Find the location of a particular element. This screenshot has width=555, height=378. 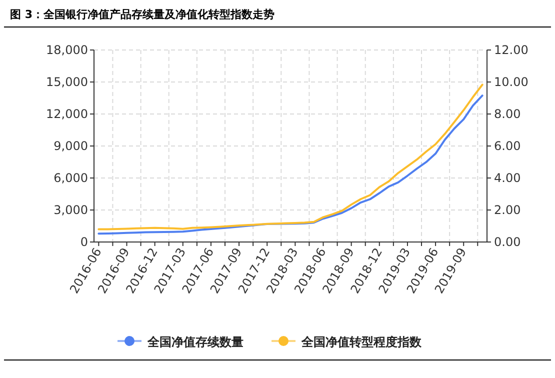

chart-title: 图 3：全国银行净值产品存续量及净值化转型指数走势 is located at coordinates (142, 14).